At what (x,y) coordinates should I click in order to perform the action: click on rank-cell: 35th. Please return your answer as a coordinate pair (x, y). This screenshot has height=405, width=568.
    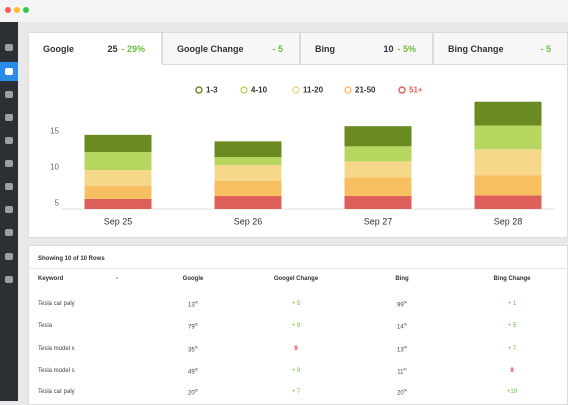
    Looking at the image, I should click on (193, 349).